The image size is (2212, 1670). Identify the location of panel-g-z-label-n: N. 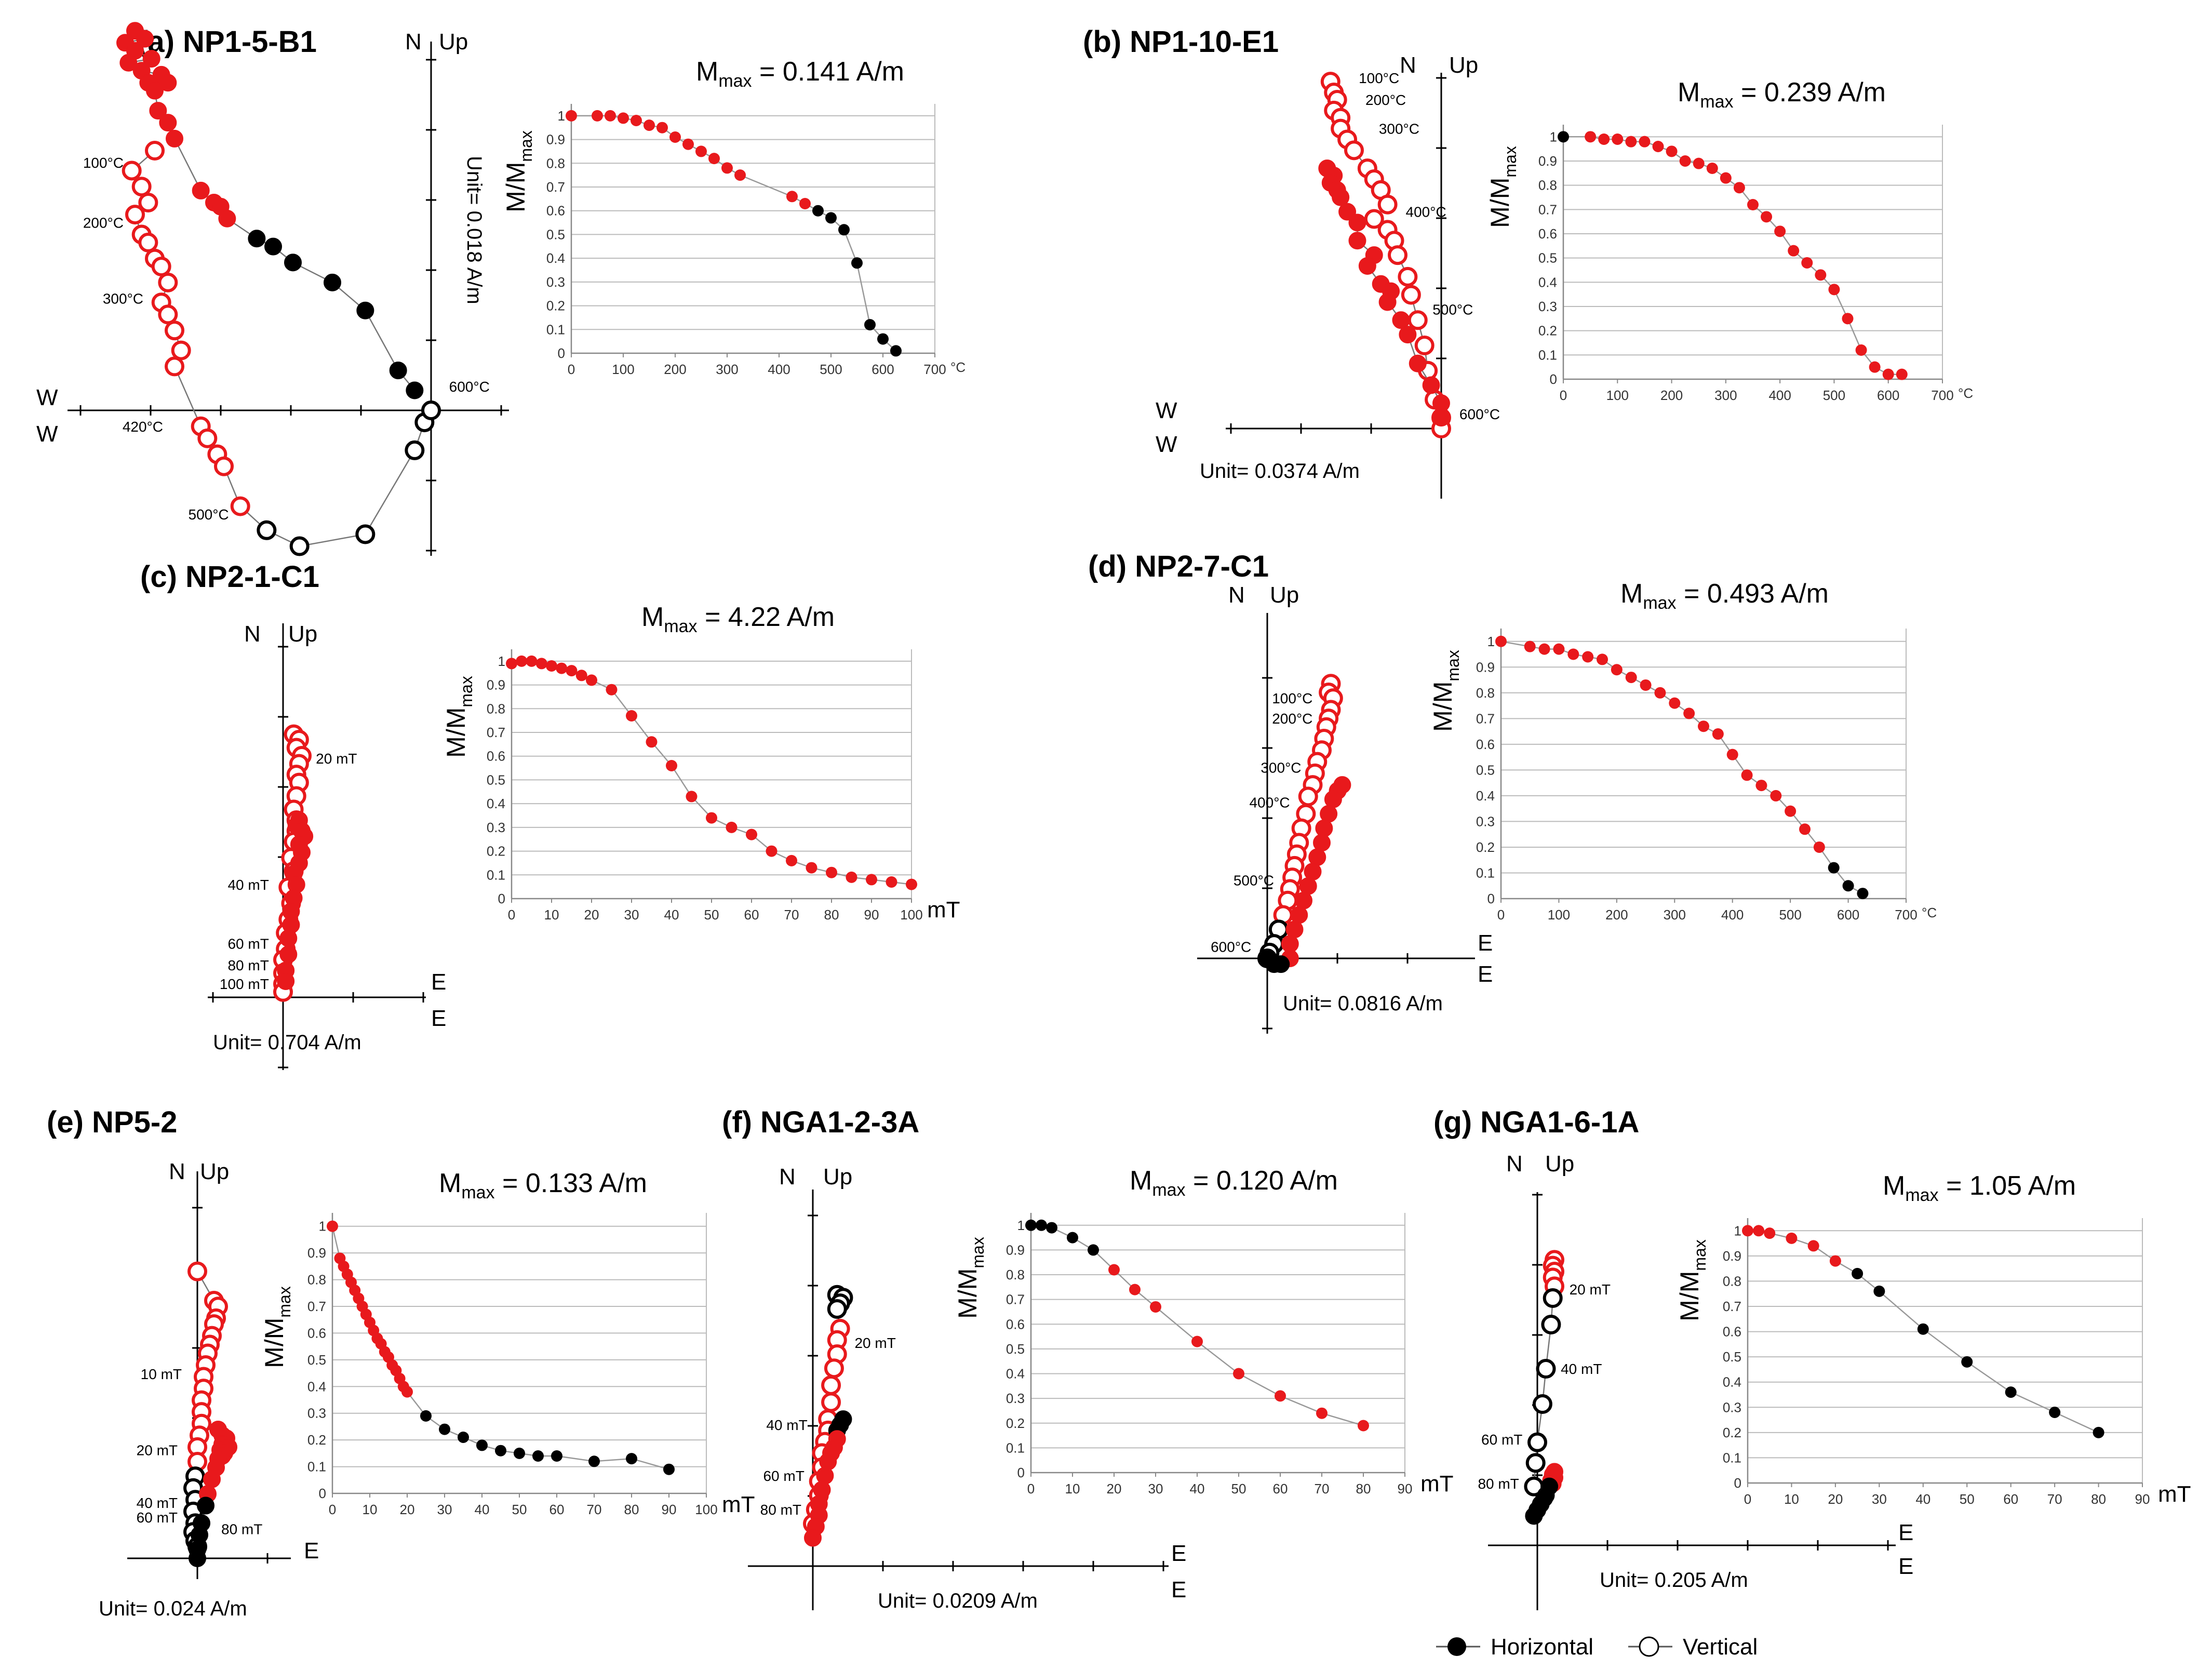
(1514, 1164).